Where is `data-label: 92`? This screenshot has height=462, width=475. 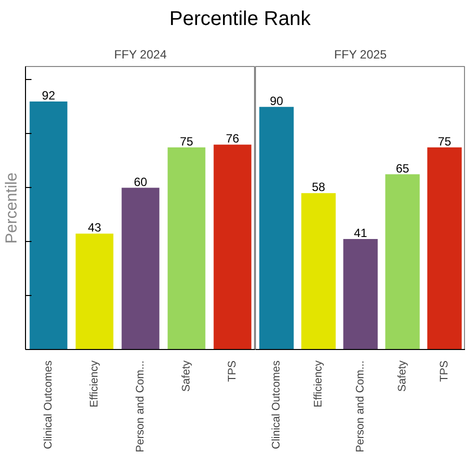
data-label: 92 is located at coordinates (49, 95).